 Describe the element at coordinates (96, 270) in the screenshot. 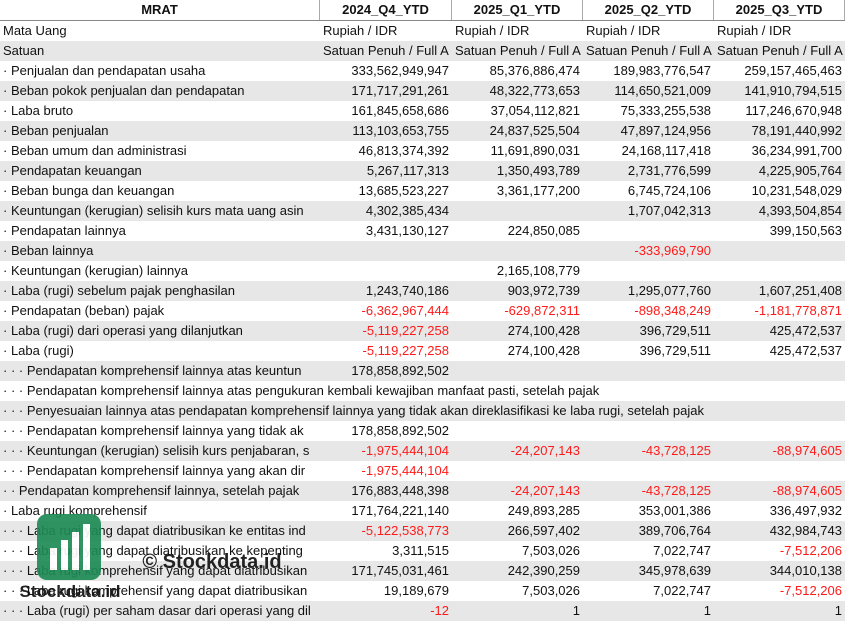

I see `row-label: · Keuntungan (kerugian) lainnya` at that location.